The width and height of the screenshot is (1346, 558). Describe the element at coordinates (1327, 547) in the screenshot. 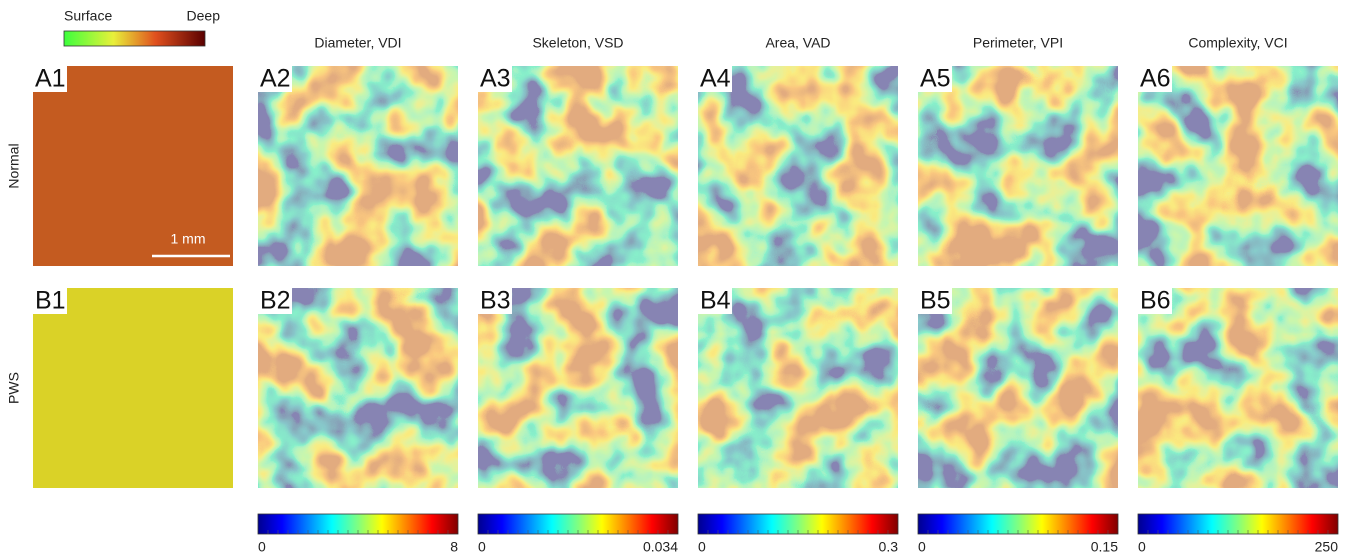

I see `colorbar-max: 250` at that location.